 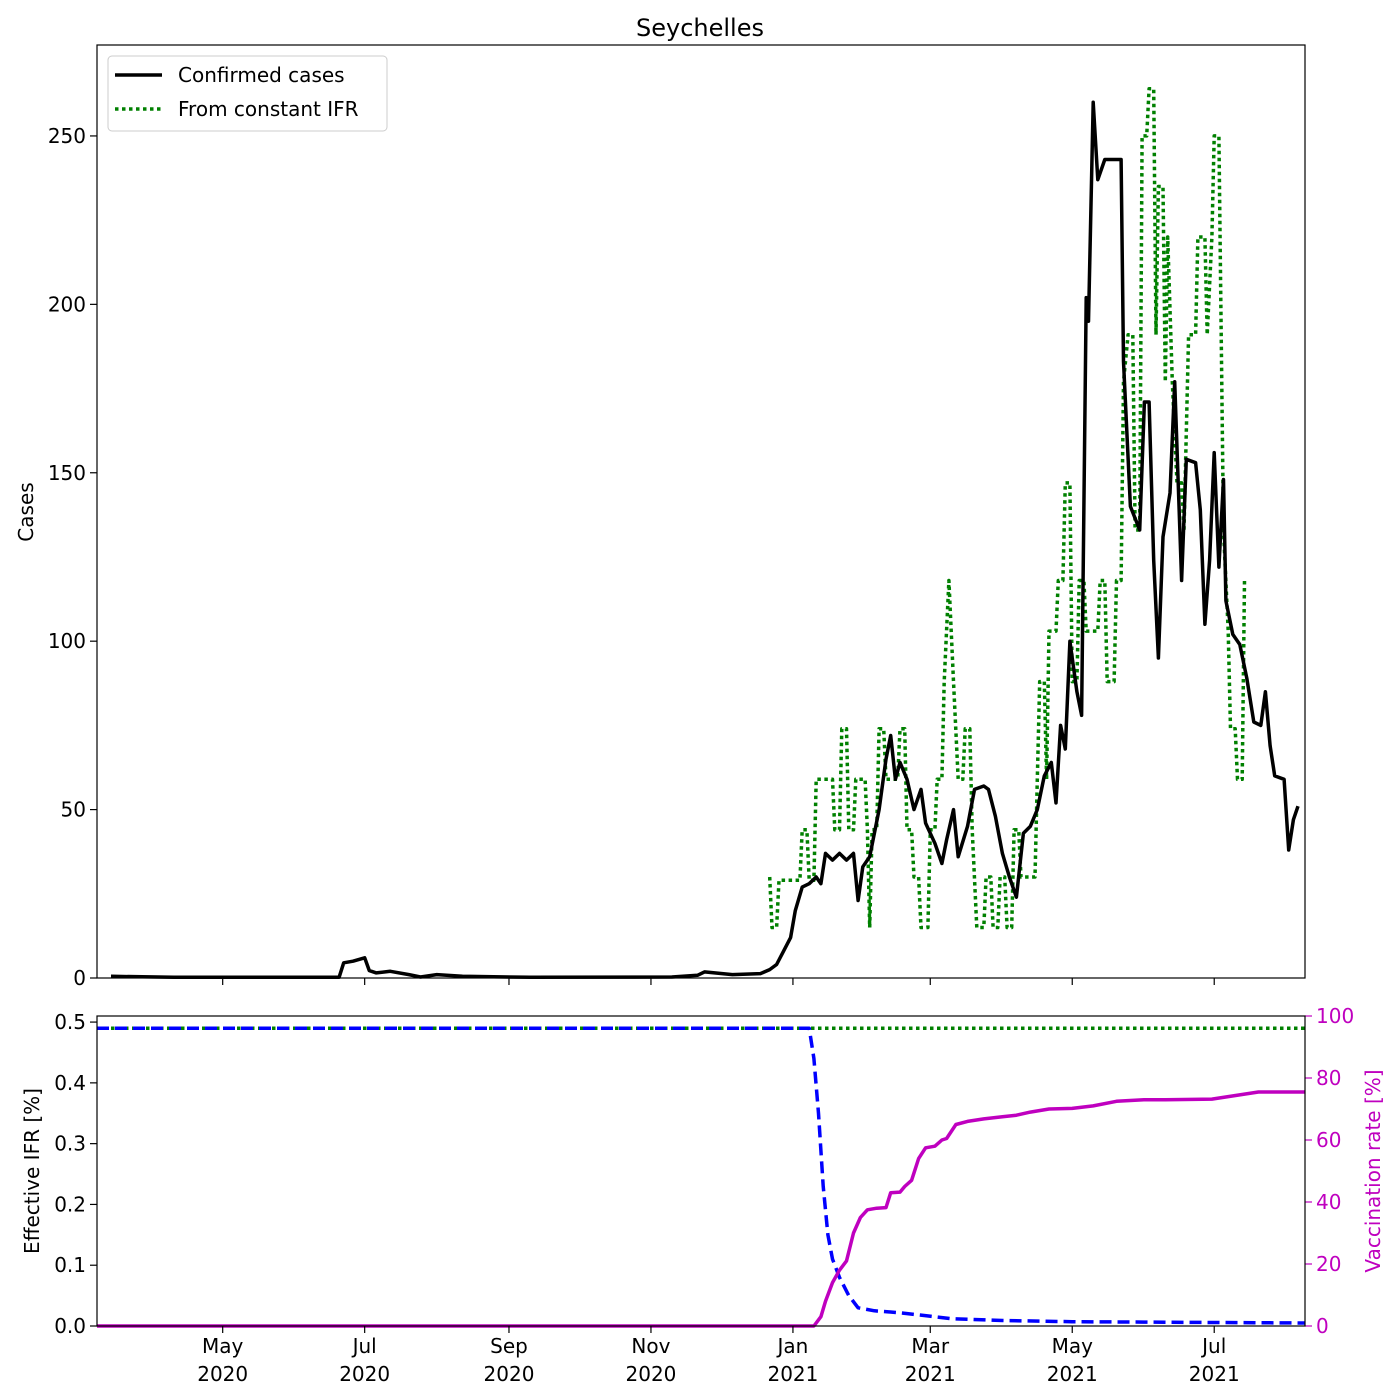 I want to click on legend-box, so click(x=247, y=93).